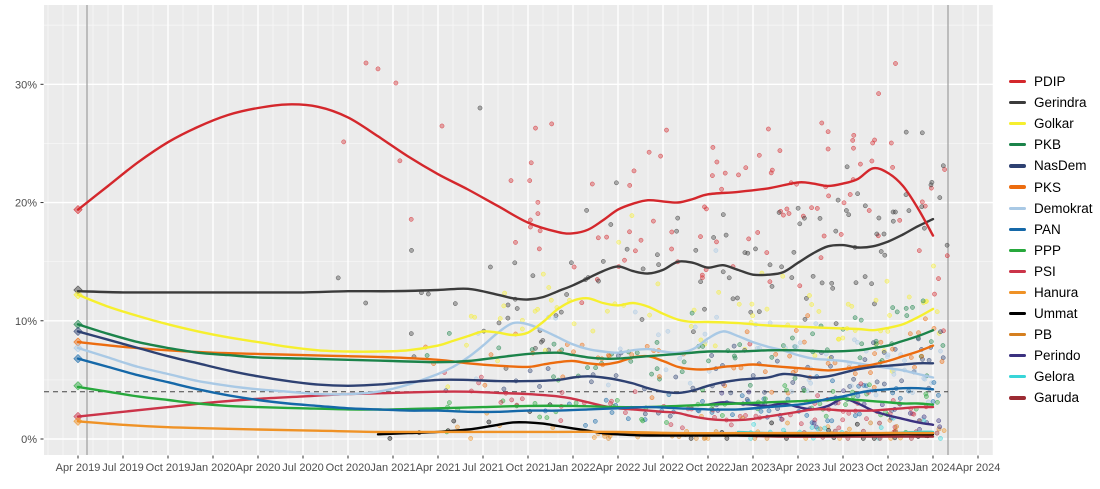 The image size is (1100, 489). I want to click on legend-label: Ummat, so click(1056, 314).